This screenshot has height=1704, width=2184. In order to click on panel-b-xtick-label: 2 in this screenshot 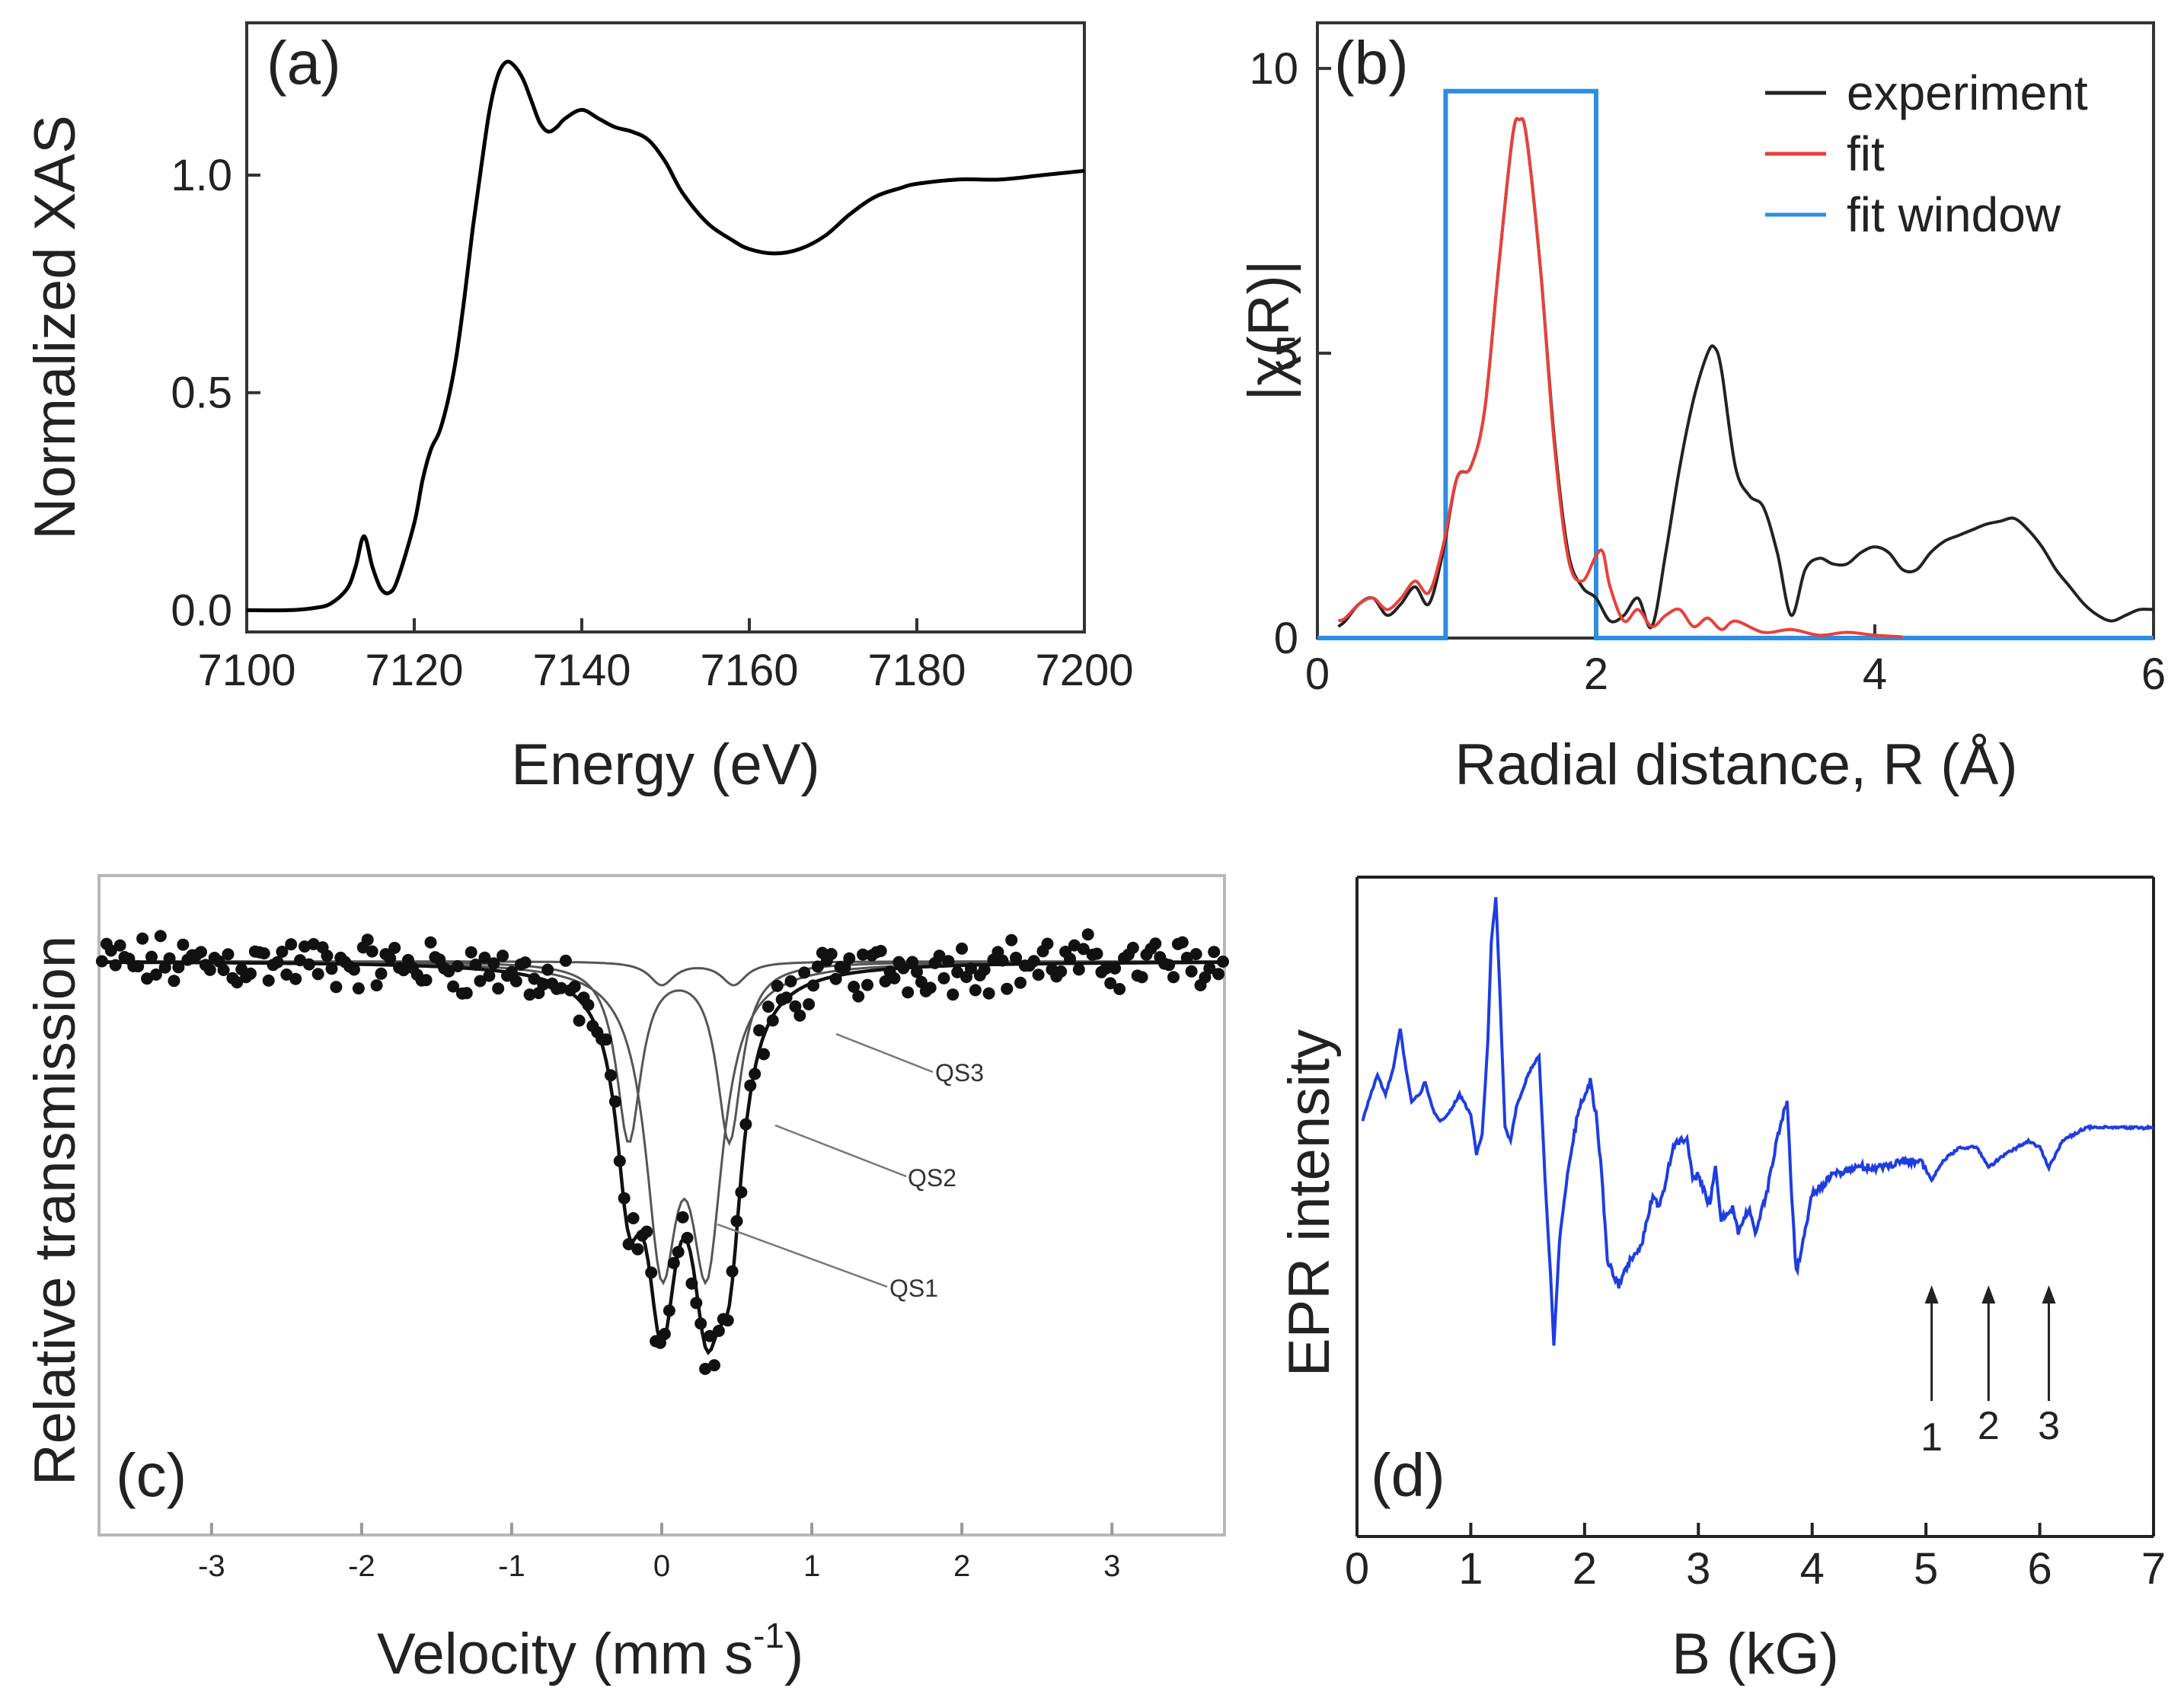, I will do `click(1596, 674)`.